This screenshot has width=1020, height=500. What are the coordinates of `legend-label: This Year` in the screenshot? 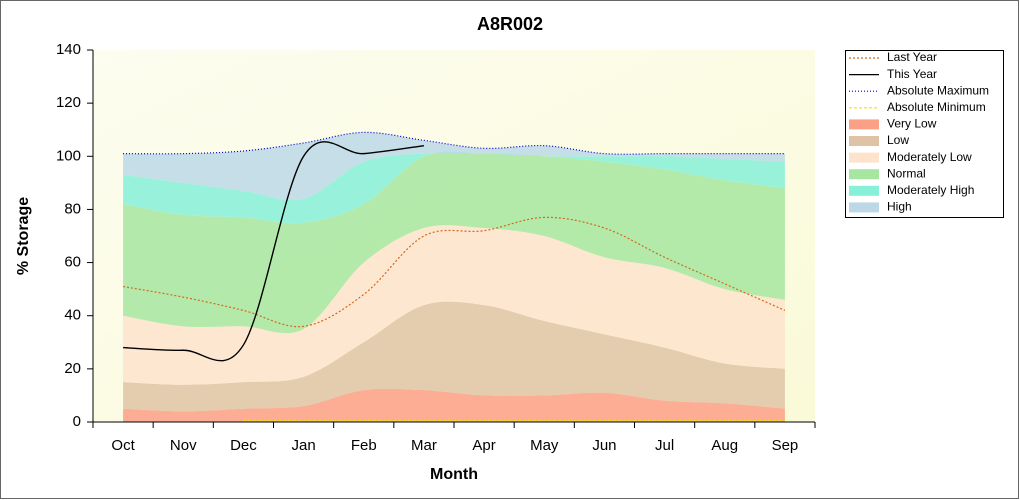 It's located at (912, 74).